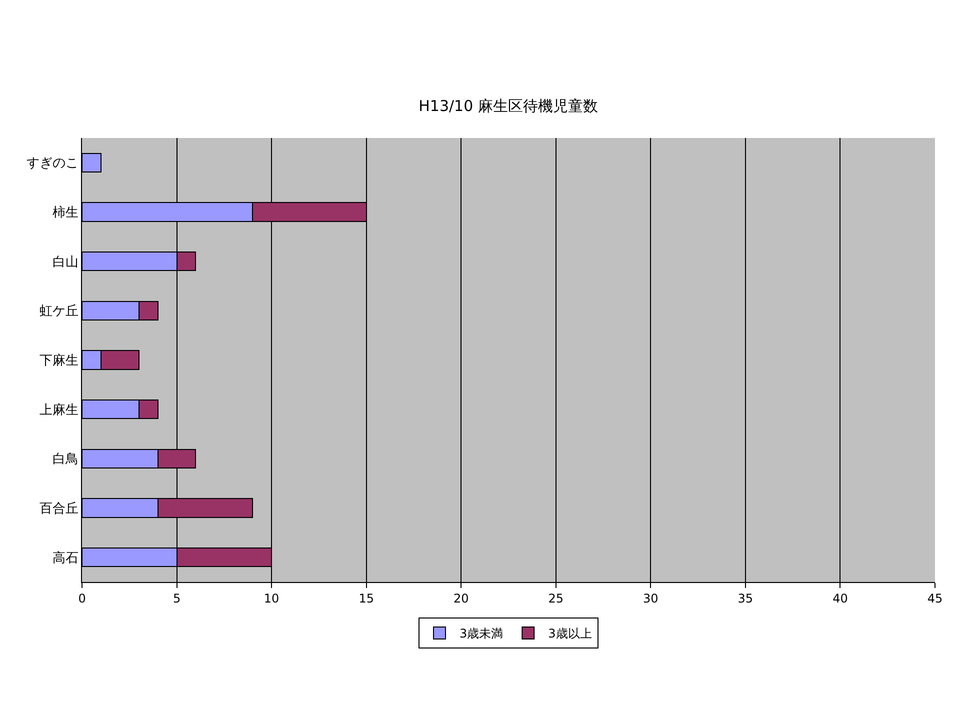 Image resolution: width=959 pixels, height=719 pixels. I want to click on x-tick-label: 5, so click(176, 598).